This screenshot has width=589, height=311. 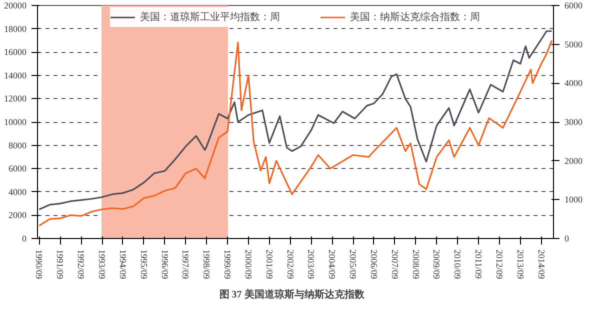 What do you see at coordinates (437, 265) in the screenshot?
I see `x-tick-label: 2009/09` at bounding box center [437, 265].